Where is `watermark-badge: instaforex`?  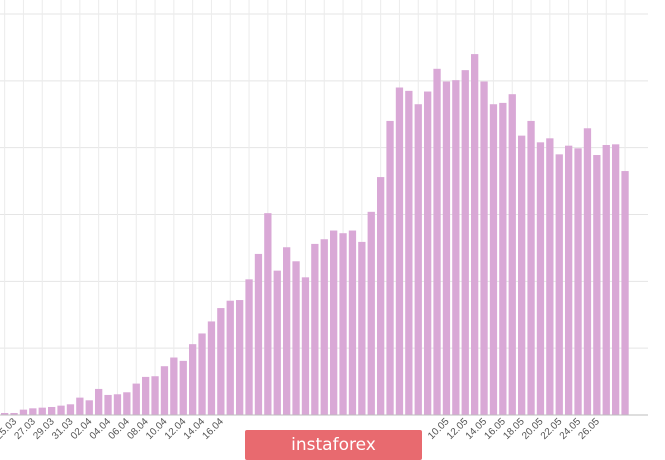
watermark-badge: instaforex is located at coordinates (333, 445).